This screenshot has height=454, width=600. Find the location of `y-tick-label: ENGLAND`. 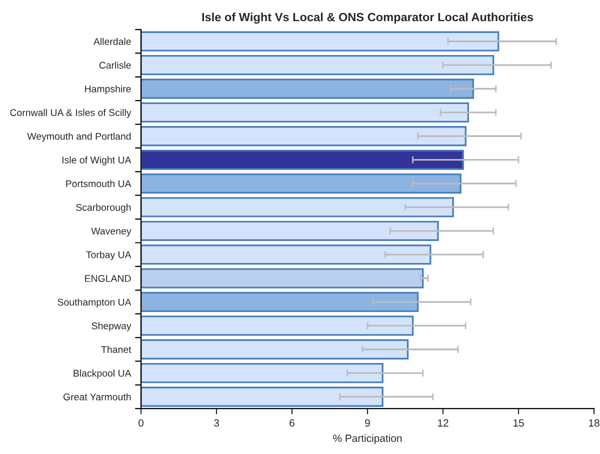

y-tick-label: ENGLAND is located at coordinates (108, 278).